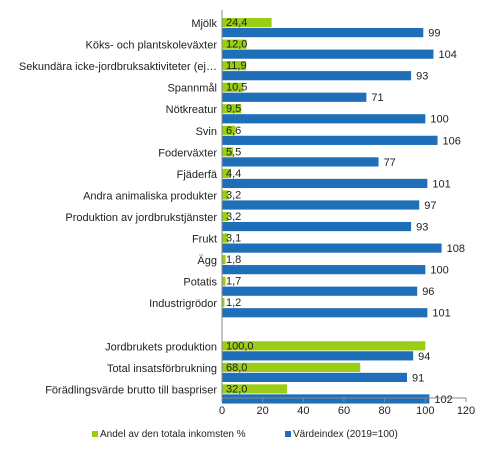  What do you see at coordinates (187, 153) in the screenshot?
I see `category-label-6: Foderväxter` at bounding box center [187, 153].